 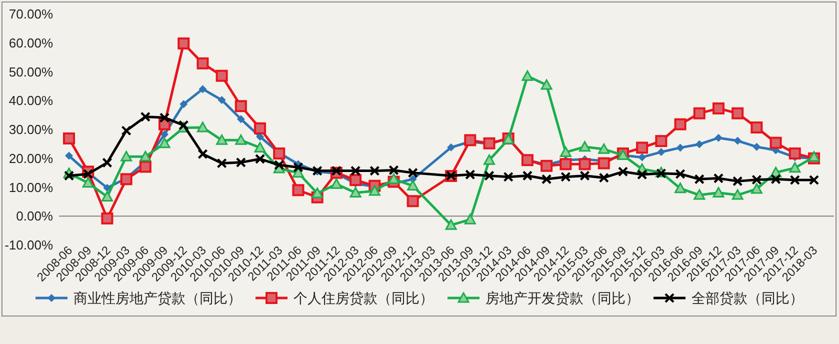 I want to click on y-tick-label: 60.00%, so click(x=31, y=42).